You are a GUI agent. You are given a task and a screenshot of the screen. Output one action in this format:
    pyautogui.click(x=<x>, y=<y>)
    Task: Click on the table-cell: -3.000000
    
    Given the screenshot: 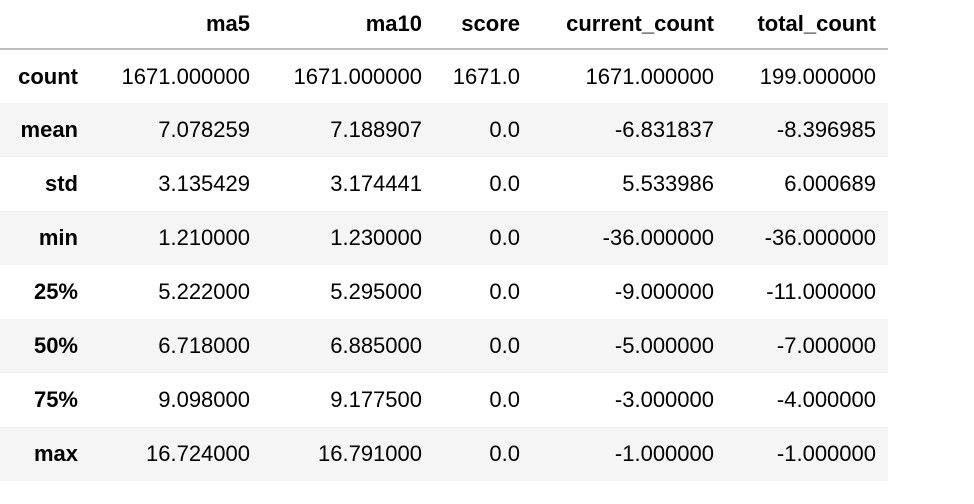 What is the action you would take?
    pyautogui.click(x=664, y=399)
    